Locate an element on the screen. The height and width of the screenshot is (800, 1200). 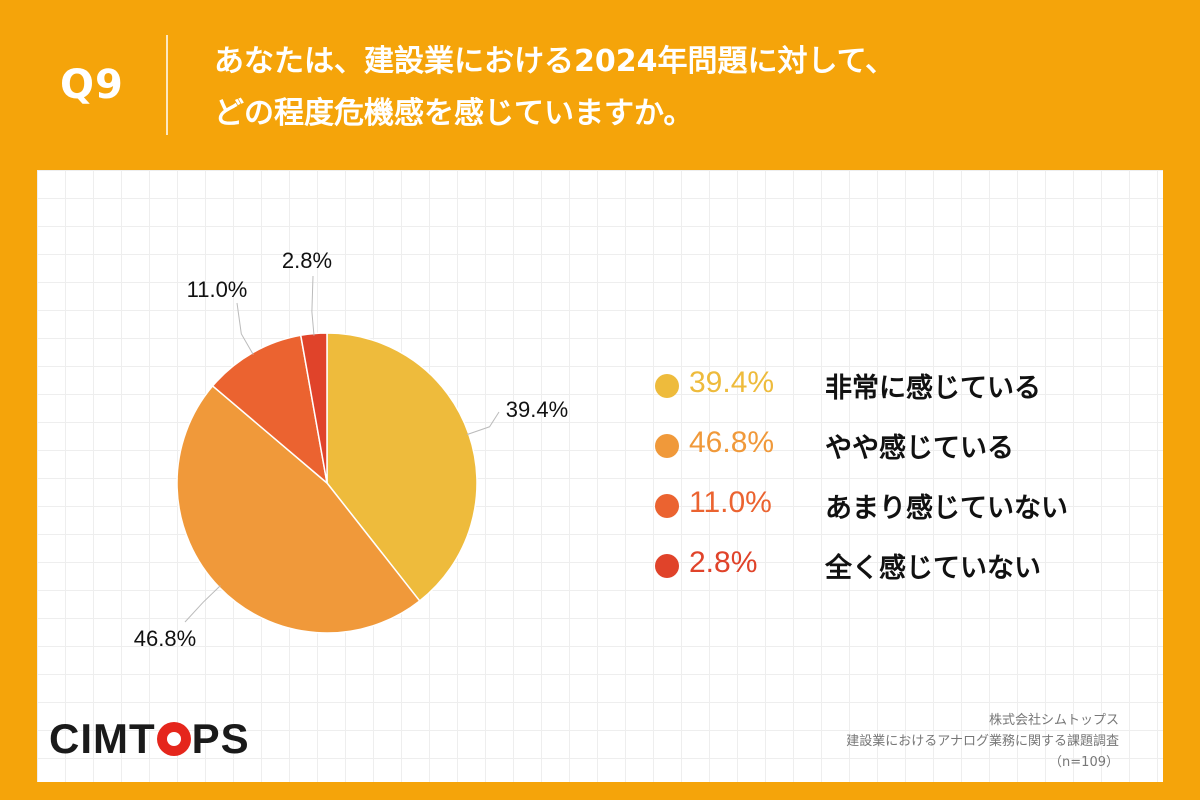
legend-item-2: 46.8% やや感じている is located at coordinates (887, 450).